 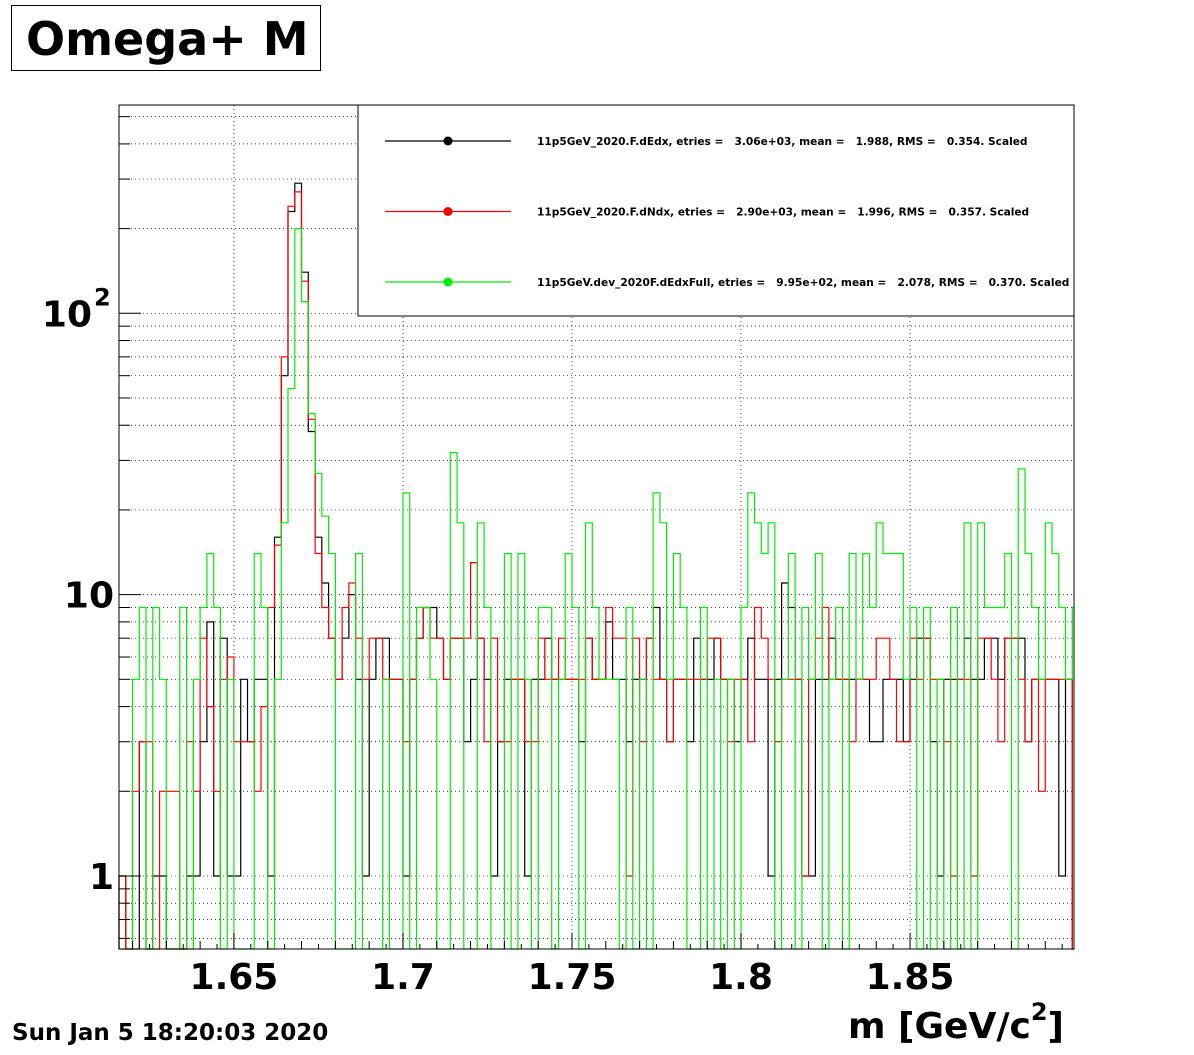 I want to click on title-box: Omega+ M, so click(x=166, y=38).